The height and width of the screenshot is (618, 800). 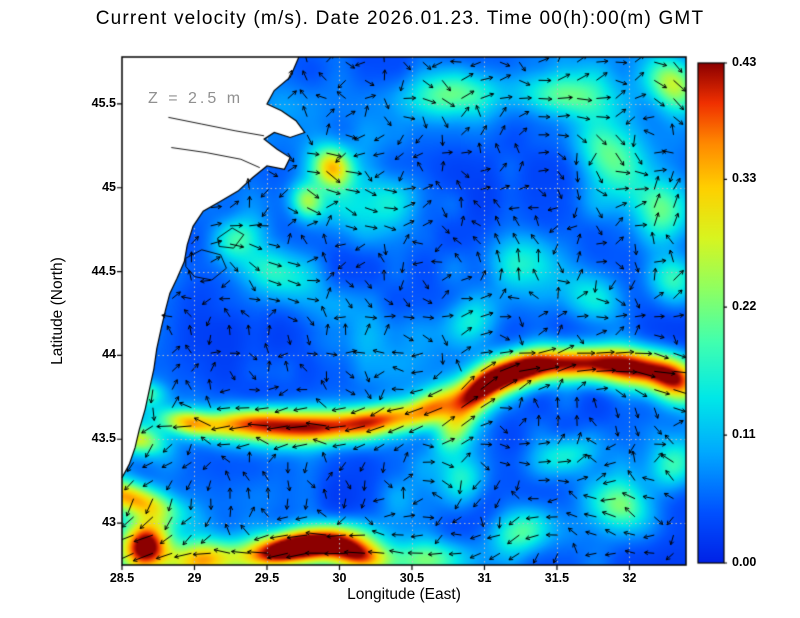 I want to click on x-axis-label: Longitude (East), so click(x=404, y=594).